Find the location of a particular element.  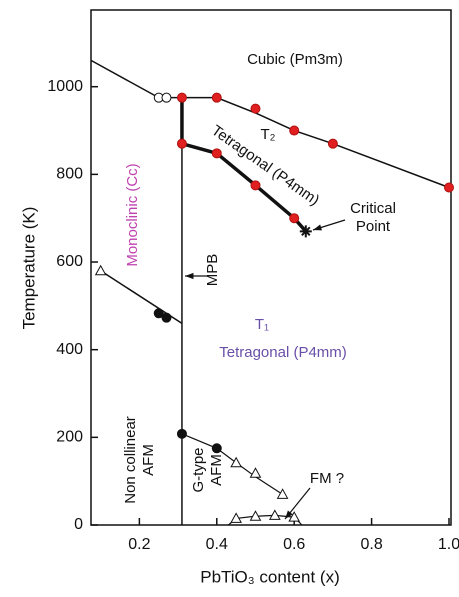

annotation: T₁ is located at coordinates (262, 324).